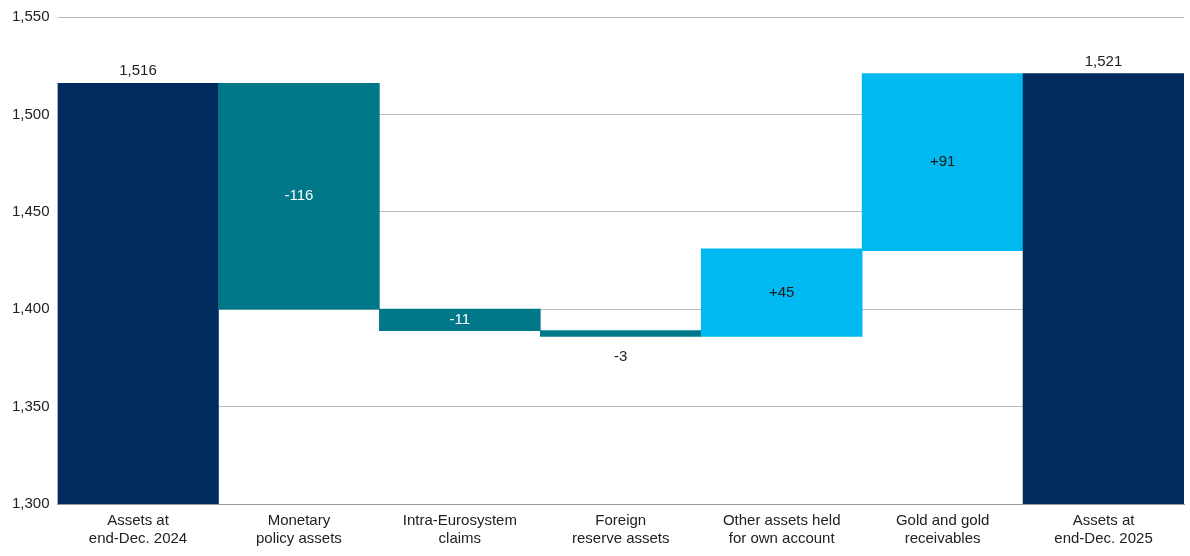 This screenshot has width=1190, height=556. I want to click on data-label: -3, so click(621, 355).